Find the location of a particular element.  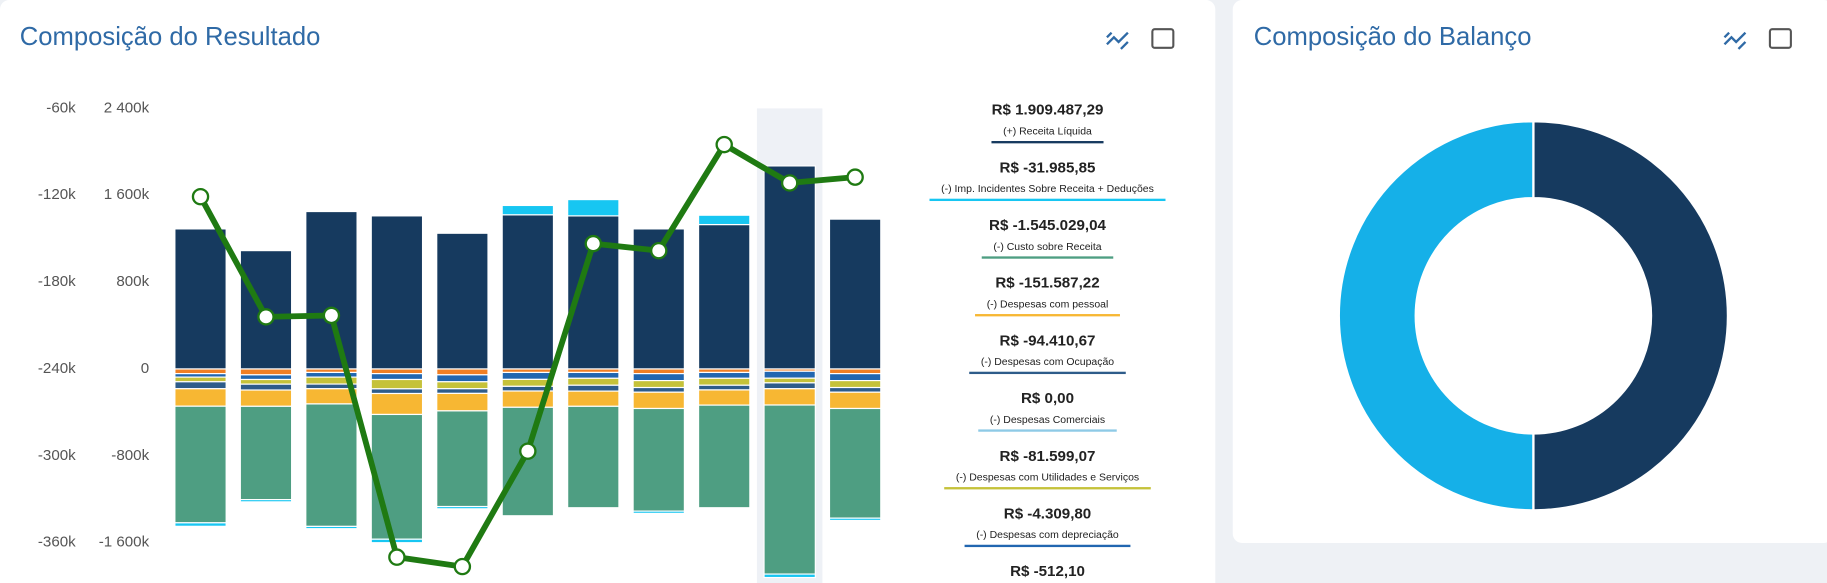

y-tick-label: 2 400k is located at coordinates (127, 107).